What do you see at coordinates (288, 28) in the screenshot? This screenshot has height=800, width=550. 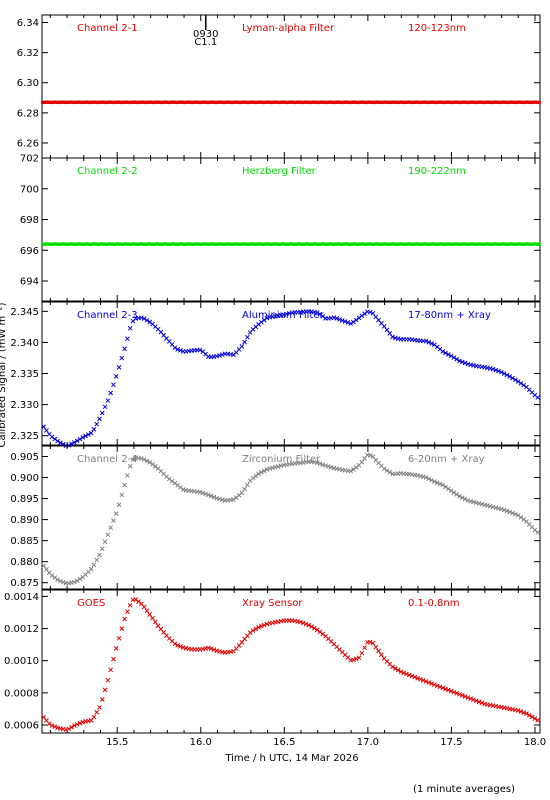 I see `panel-filter-label: Lyman-alpha Filter` at bounding box center [288, 28].